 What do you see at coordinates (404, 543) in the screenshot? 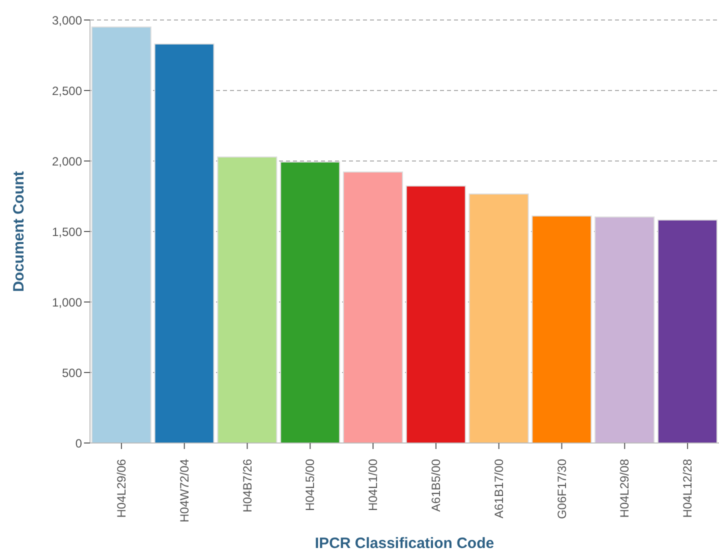
I see `x-axis-title: IPCR Classification Code` at bounding box center [404, 543].